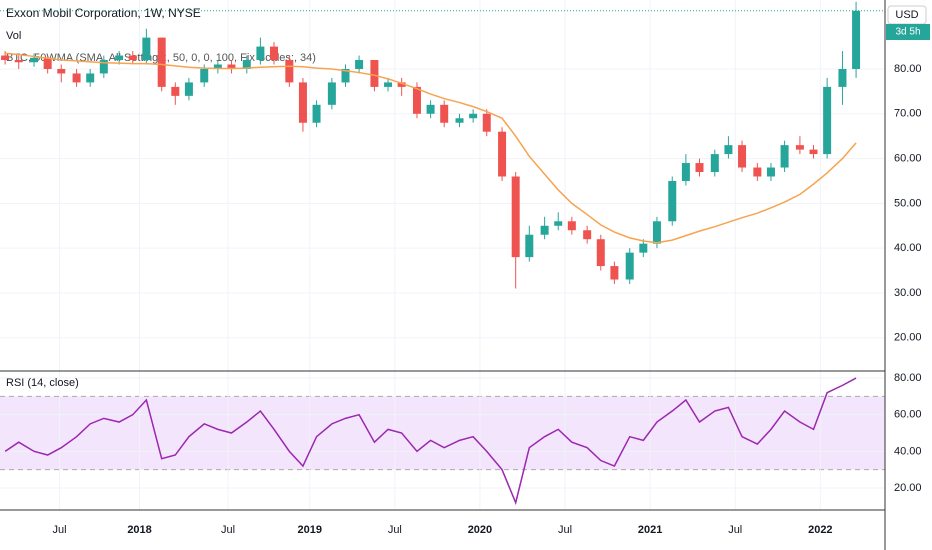  Describe the element at coordinates (908, 488) in the screenshot. I see `rsi-tick-label: 20.00` at that location.